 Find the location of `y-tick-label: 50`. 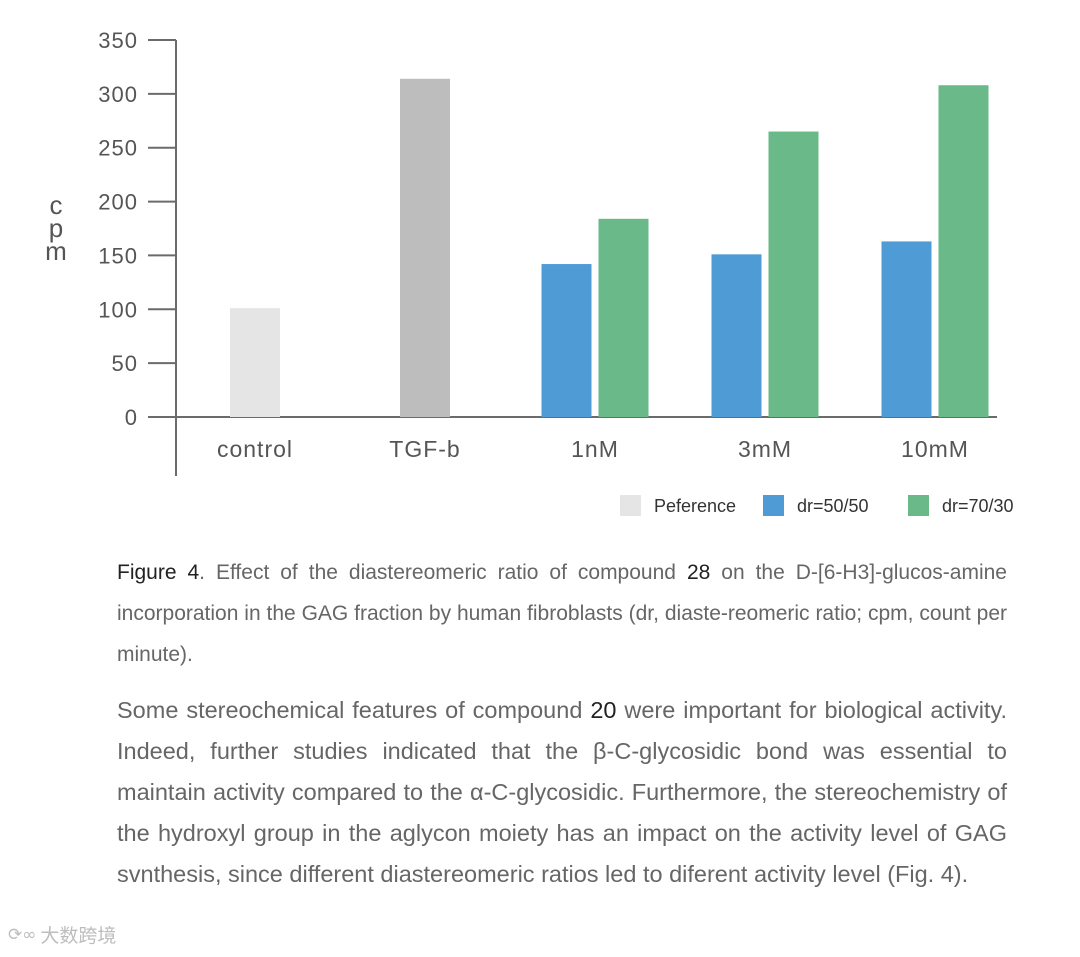

y-tick-label: 50 is located at coordinates (125, 363).